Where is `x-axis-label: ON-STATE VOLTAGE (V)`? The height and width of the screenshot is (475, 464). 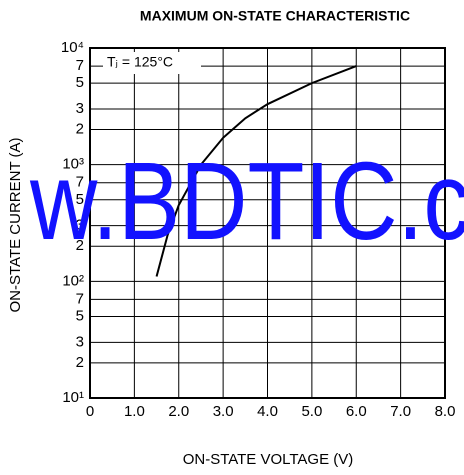 x-axis-label: ON-STATE VOLTAGE (V) is located at coordinates (268, 459).